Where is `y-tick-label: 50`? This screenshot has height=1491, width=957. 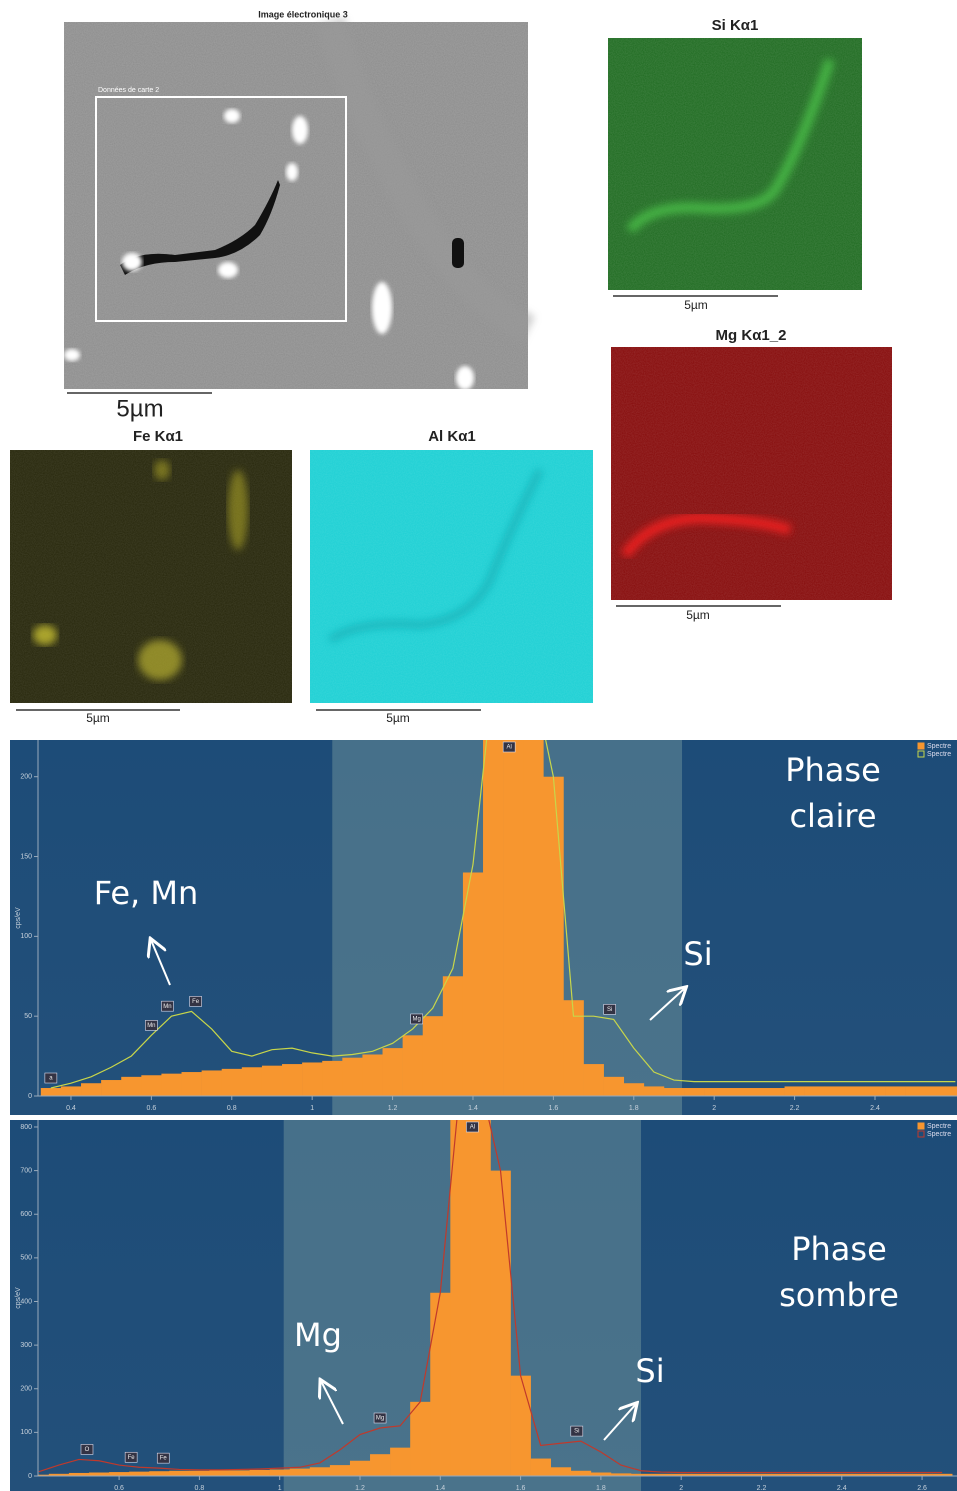
y-tick-label: 50 is located at coordinates (28, 1016).